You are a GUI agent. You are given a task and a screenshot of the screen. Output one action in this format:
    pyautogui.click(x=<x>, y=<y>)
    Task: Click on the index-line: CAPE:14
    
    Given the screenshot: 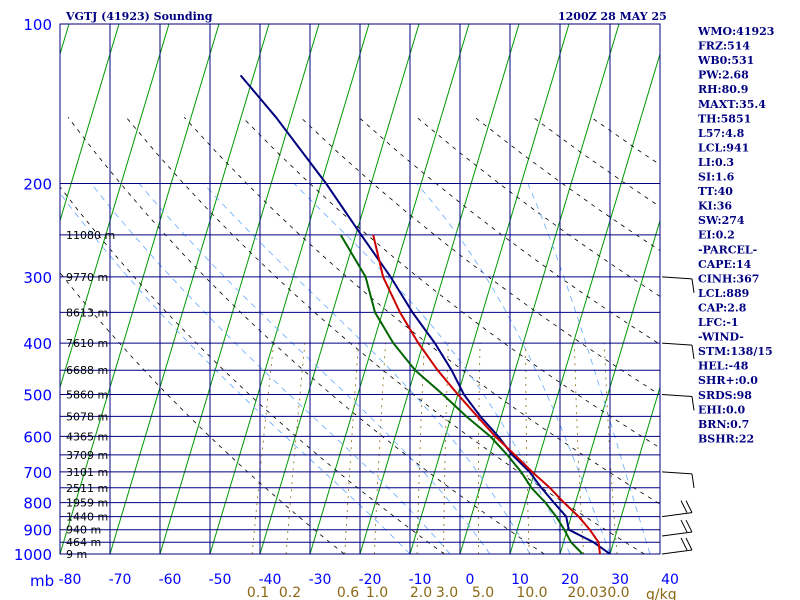 What is the action you would take?
    pyautogui.click(x=725, y=264)
    